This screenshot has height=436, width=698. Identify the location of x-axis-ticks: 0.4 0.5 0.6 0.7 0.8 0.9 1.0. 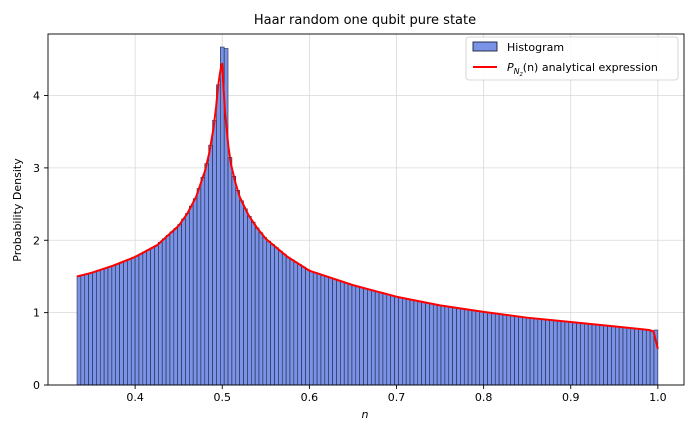
(396, 394).